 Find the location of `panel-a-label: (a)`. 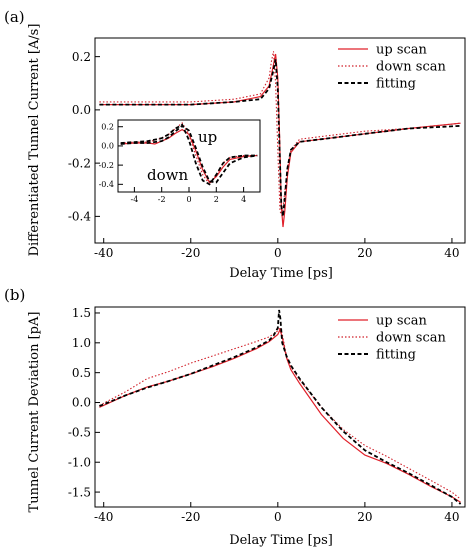

panel-a-label: (a) is located at coordinates (14, 17).